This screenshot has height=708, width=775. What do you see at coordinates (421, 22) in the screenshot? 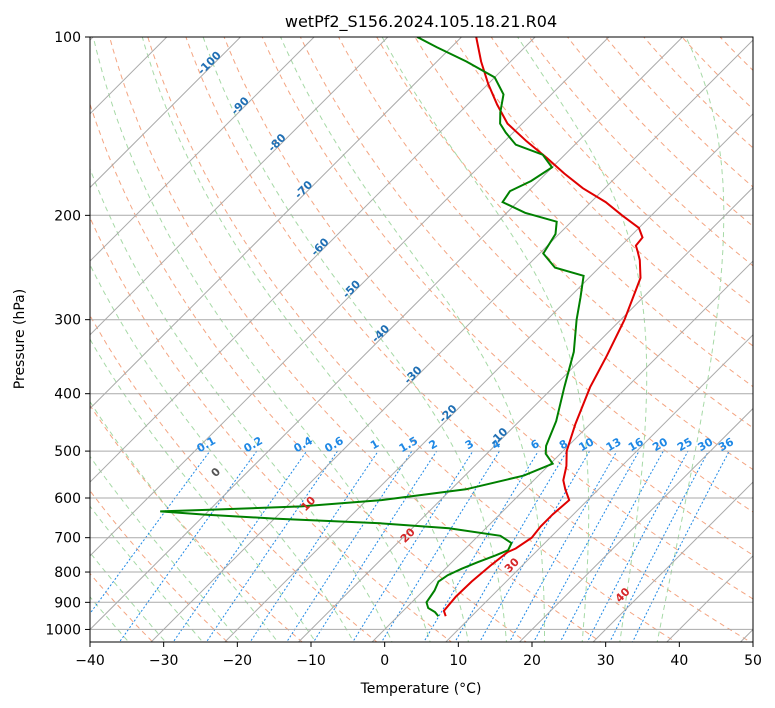
I see `chart-title: wetPf2_S156.2024.105.18.21.R04` at bounding box center [421, 22].